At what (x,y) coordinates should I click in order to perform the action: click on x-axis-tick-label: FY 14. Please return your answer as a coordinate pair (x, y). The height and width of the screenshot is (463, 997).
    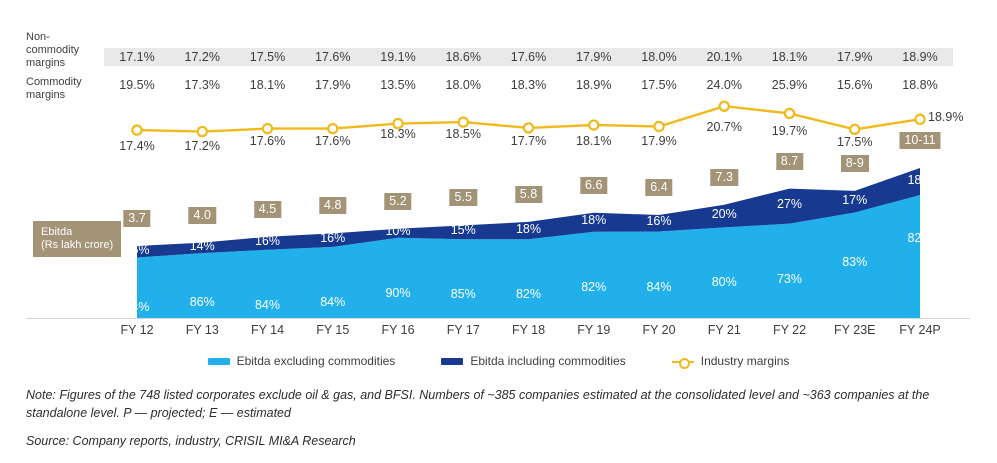
    Looking at the image, I should click on (267, 330).